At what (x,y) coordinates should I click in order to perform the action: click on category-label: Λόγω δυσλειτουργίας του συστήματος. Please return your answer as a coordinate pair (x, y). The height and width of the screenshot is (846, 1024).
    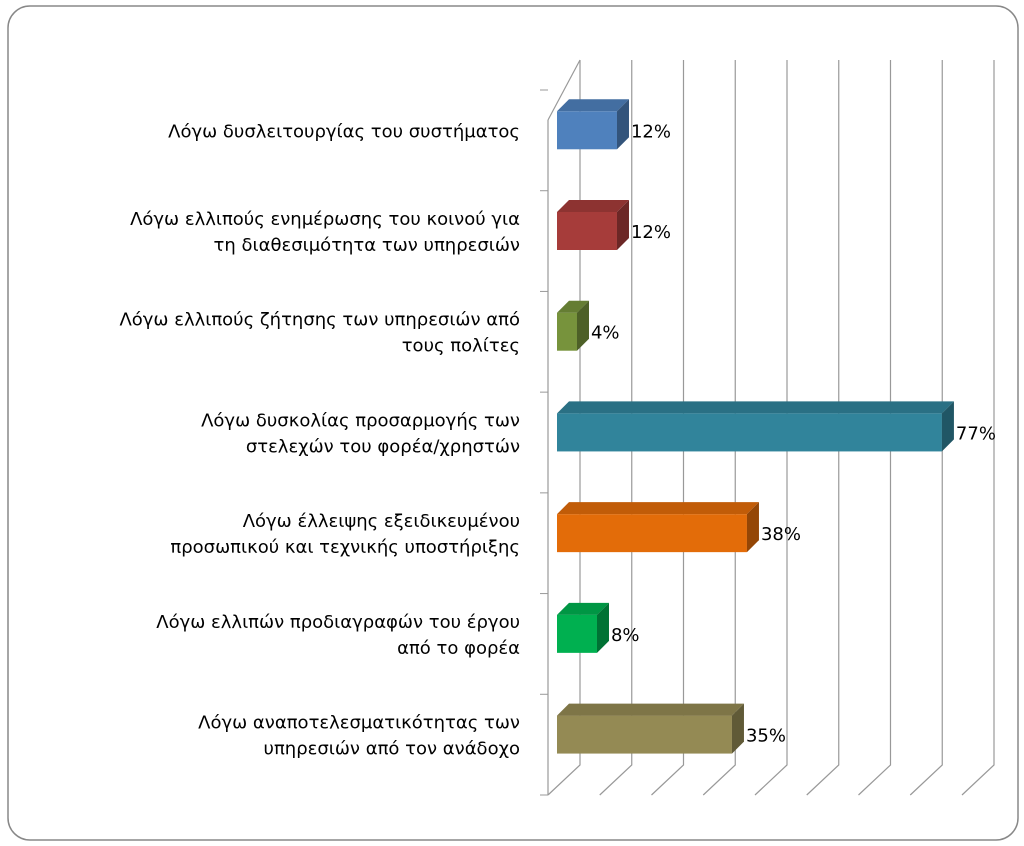
    Looking at the image, I should click on (344, 131).